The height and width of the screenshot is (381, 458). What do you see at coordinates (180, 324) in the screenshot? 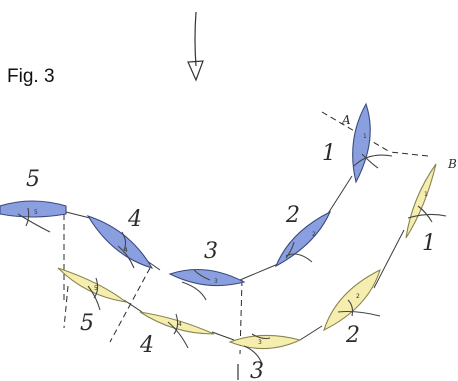
I see `yellow-hull-mark-4: 4` at bounding box center [180, 324].